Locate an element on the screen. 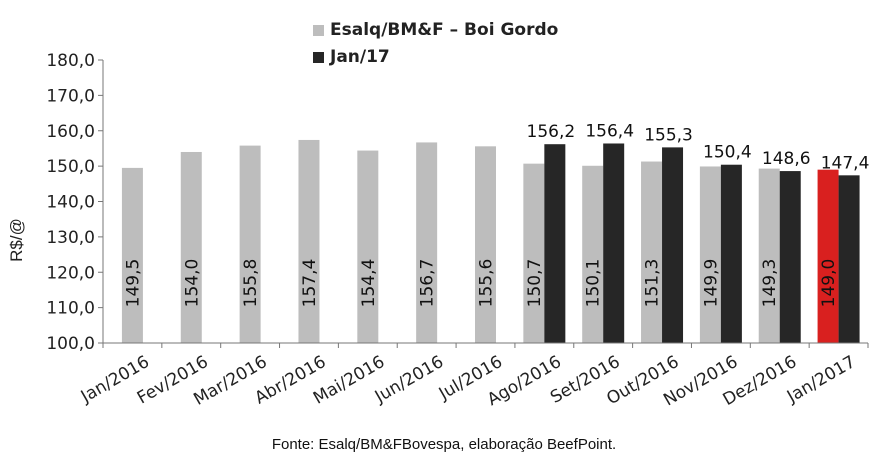 The height and width of the screenshot is (465, 888). data-label-esalq: 154,4 is located at coordinates (369, 283).